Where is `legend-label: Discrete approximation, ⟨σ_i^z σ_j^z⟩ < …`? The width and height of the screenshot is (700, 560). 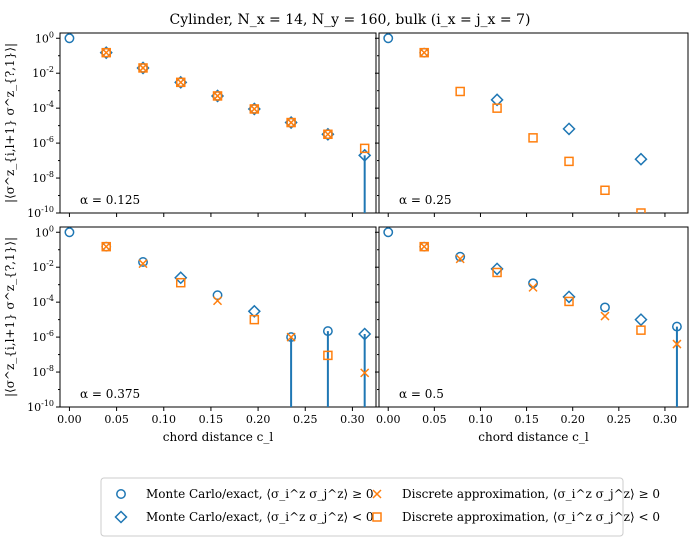
legend-label: Discrete approximation, ⟨σ_i^z σ_j^z⟩ < … is located at coordinates (531, 517).